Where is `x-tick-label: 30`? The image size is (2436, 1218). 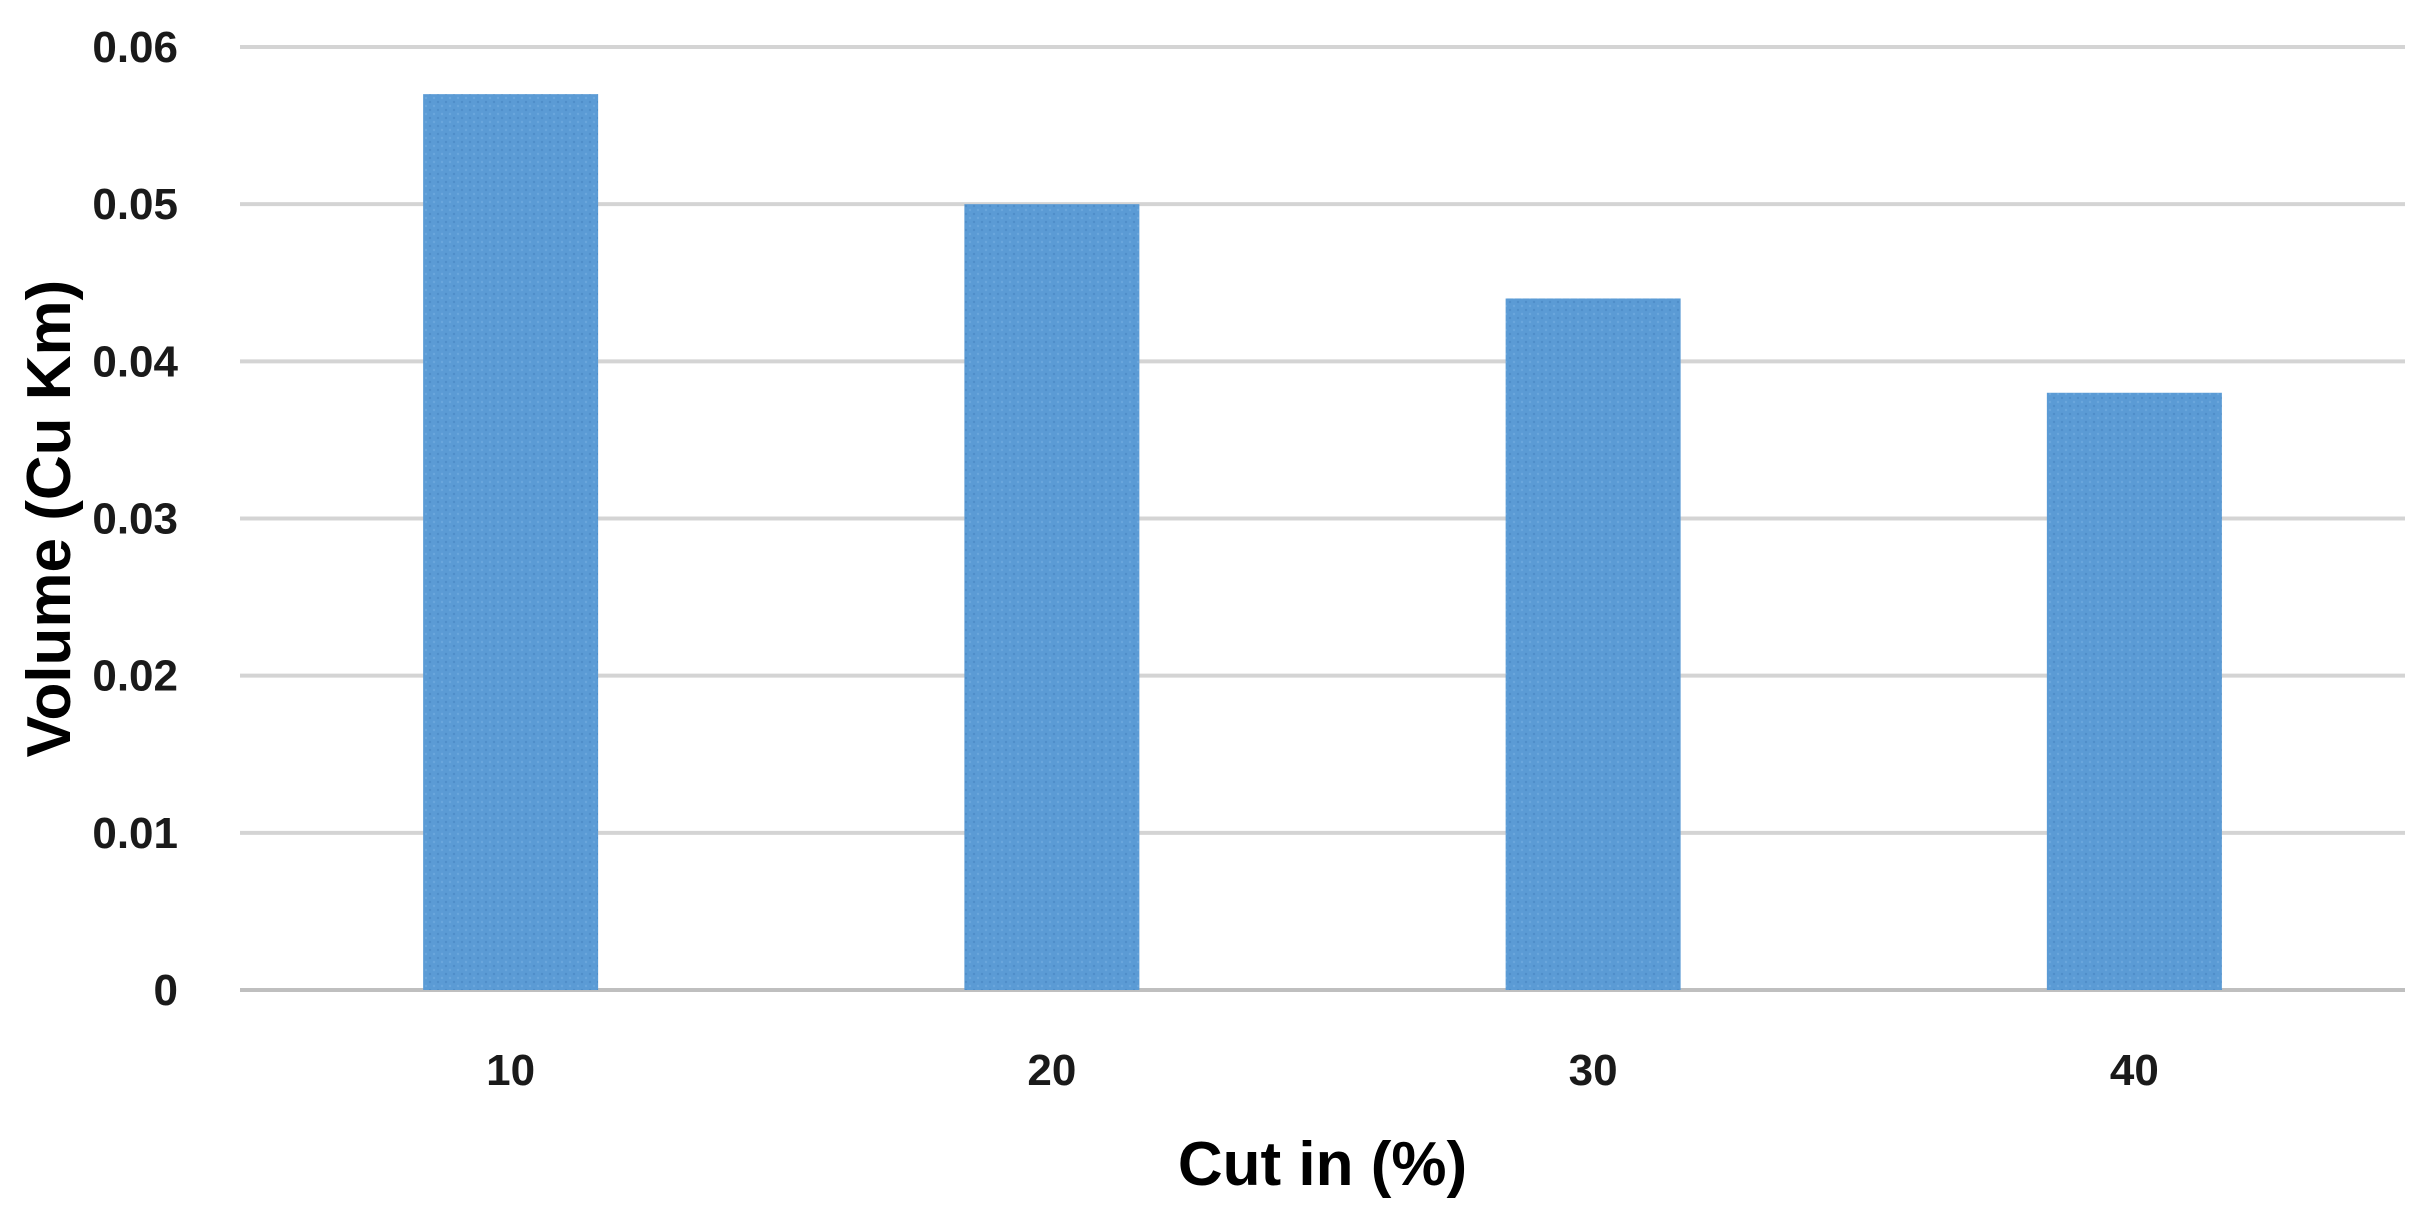 x-tick-label: 30 is located at coordinates (1593, 1070).